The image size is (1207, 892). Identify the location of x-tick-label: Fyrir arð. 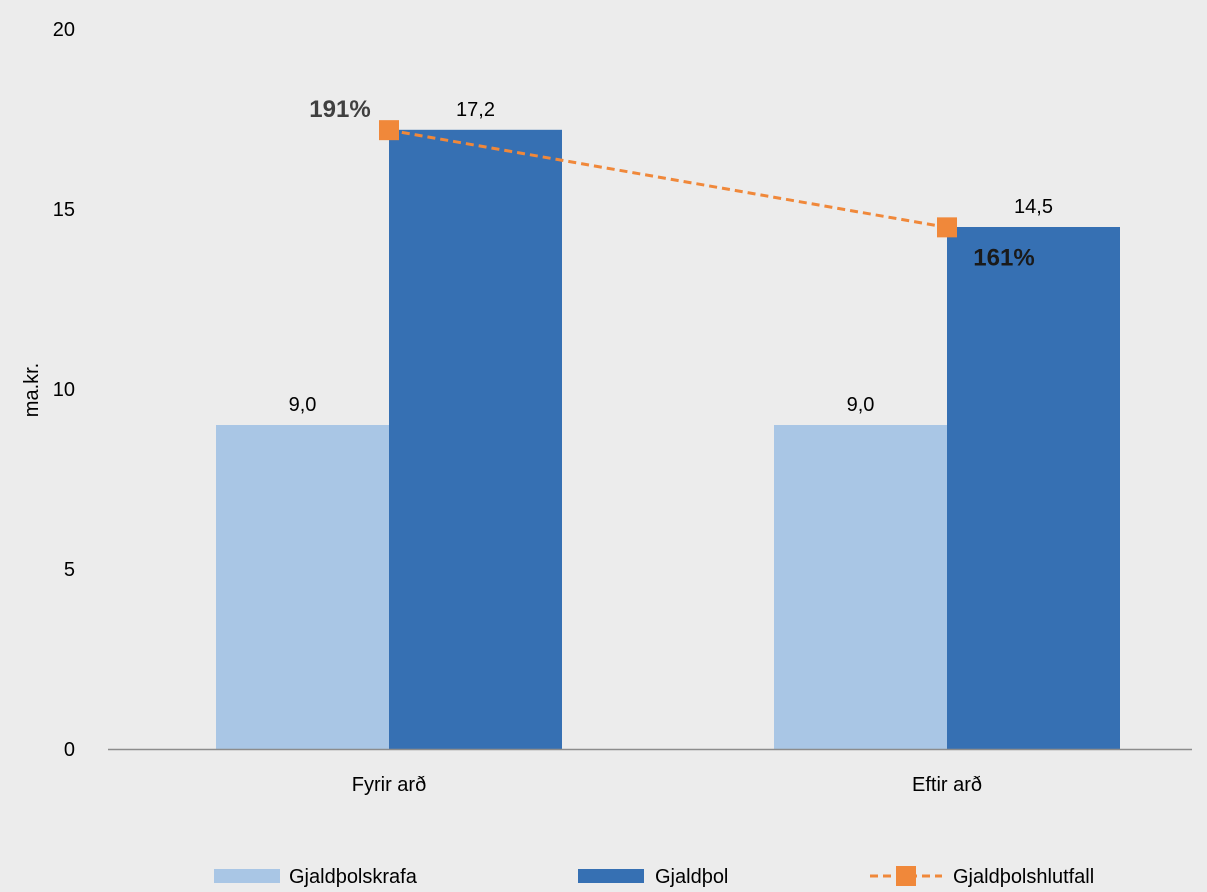
(389, 785).